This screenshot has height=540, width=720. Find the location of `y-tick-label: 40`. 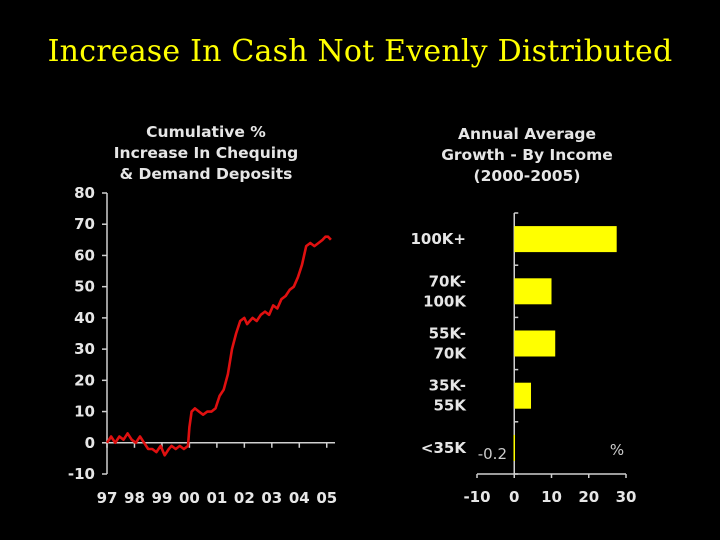

y-tick-label: 40 is located at coordinates (84, 318).